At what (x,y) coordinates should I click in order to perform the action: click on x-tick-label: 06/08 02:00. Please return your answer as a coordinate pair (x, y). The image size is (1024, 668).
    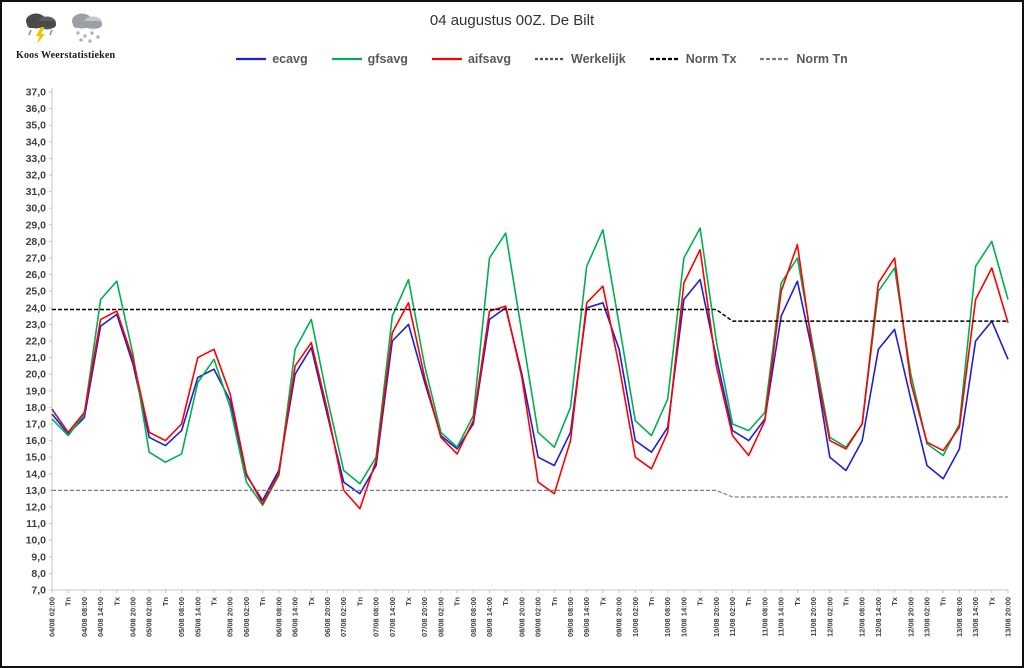
    Looking at the image, I should click on (246, 617).